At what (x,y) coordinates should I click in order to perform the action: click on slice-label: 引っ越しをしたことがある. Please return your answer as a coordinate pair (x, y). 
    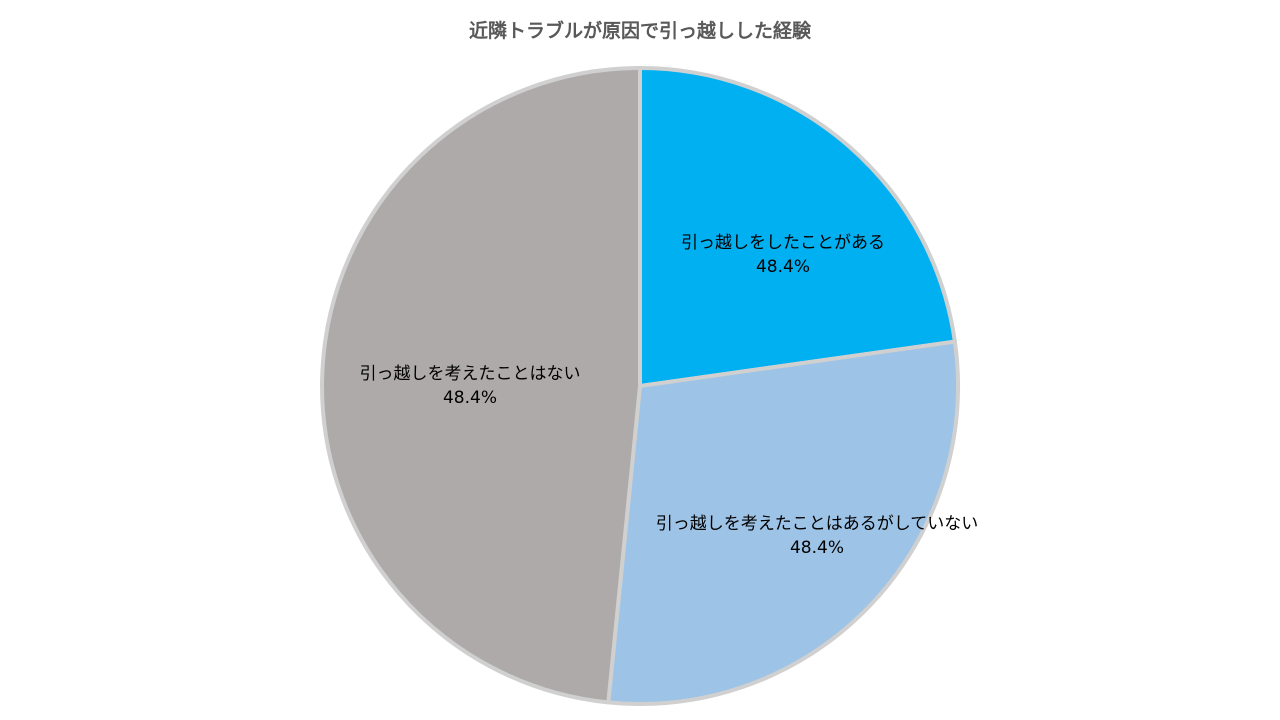
    Looking at the image, I should click on (783, 243).